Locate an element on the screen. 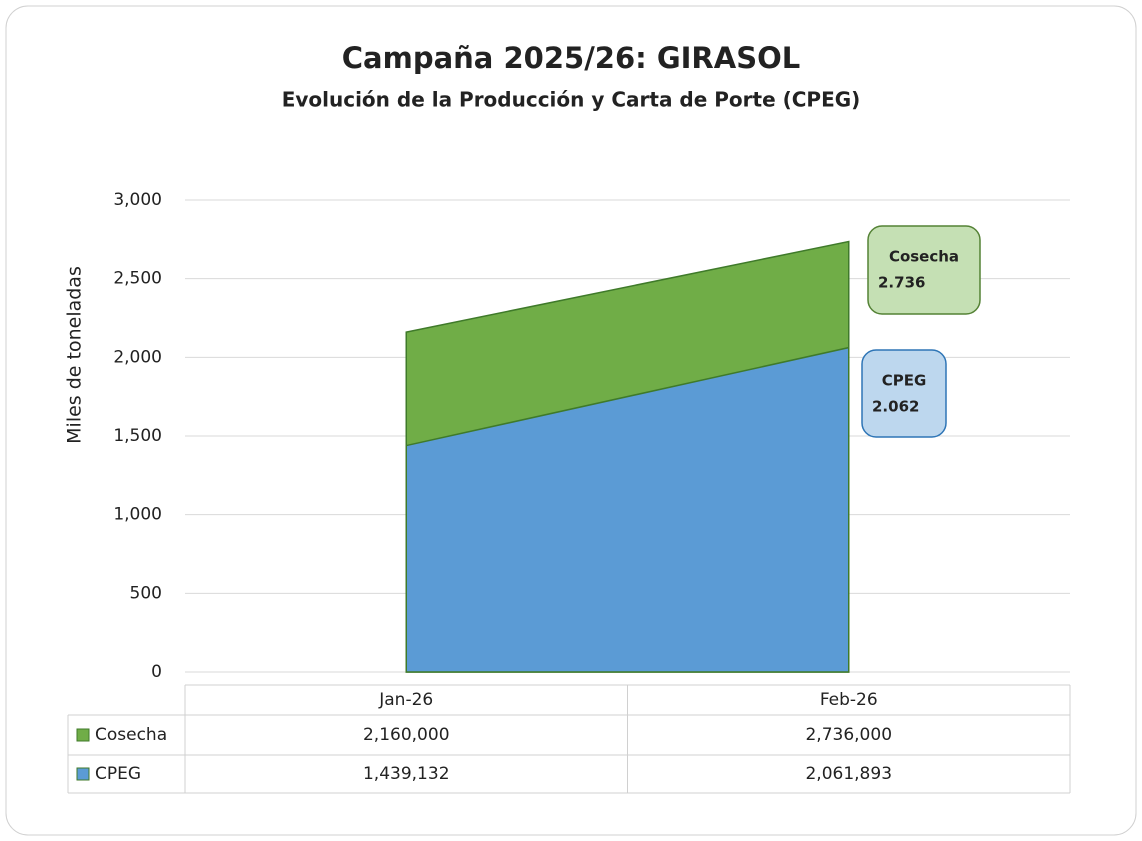 This screenshot has height=841, width=1142. y-tick-label: 0 is located at coordinates (156, 672).